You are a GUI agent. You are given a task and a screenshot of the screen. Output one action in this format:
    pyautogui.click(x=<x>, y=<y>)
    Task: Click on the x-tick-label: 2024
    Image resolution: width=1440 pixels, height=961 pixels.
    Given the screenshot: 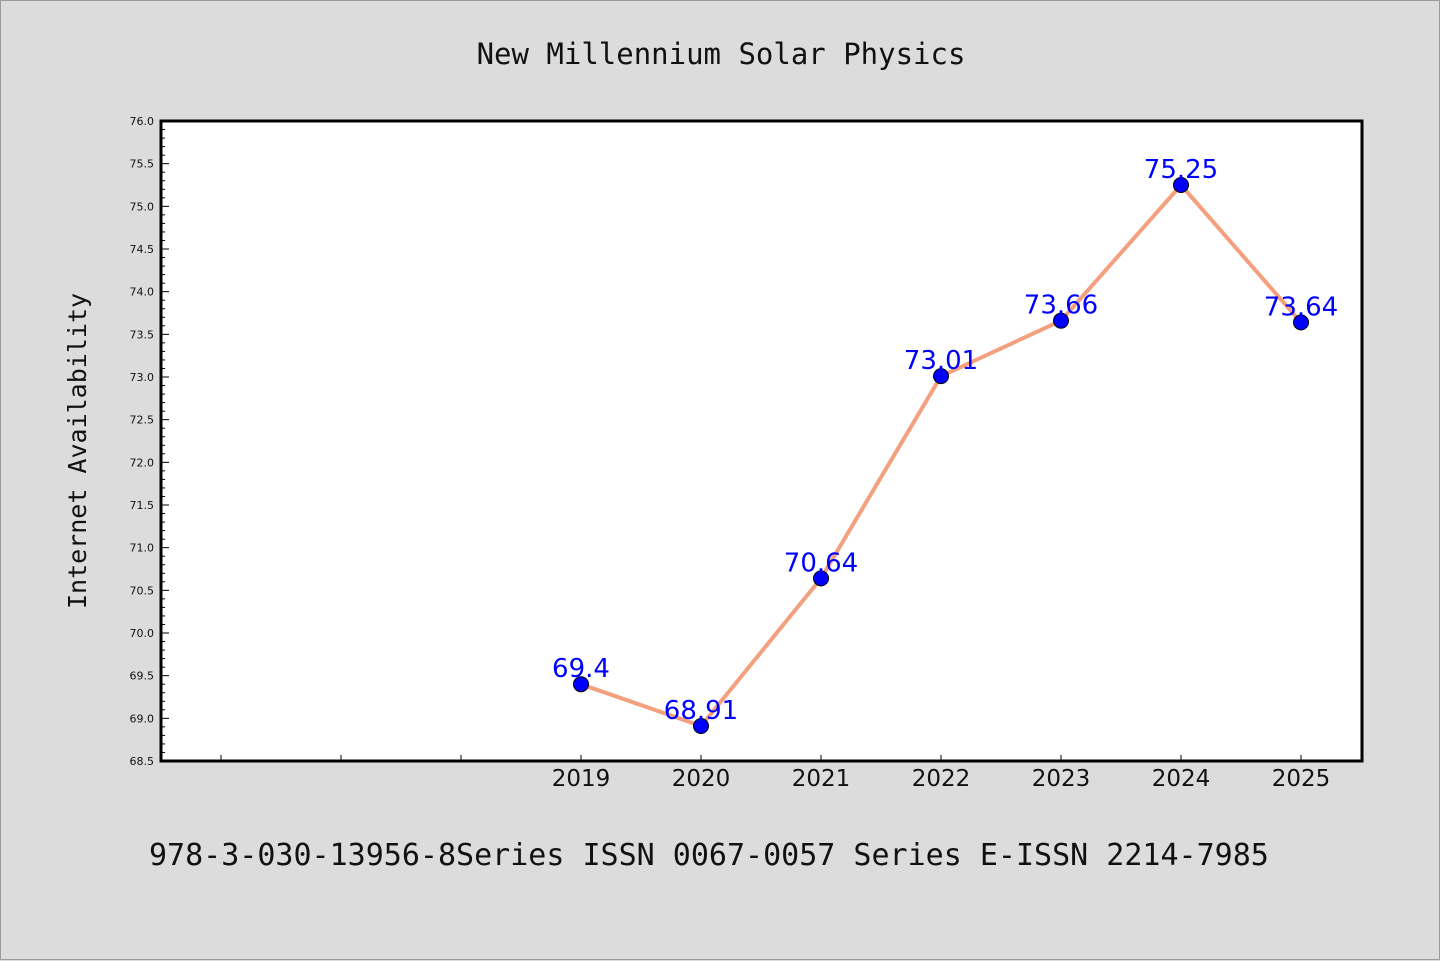 What is the action you would take?
    pyautogui.click(x=1181, y=779)
    